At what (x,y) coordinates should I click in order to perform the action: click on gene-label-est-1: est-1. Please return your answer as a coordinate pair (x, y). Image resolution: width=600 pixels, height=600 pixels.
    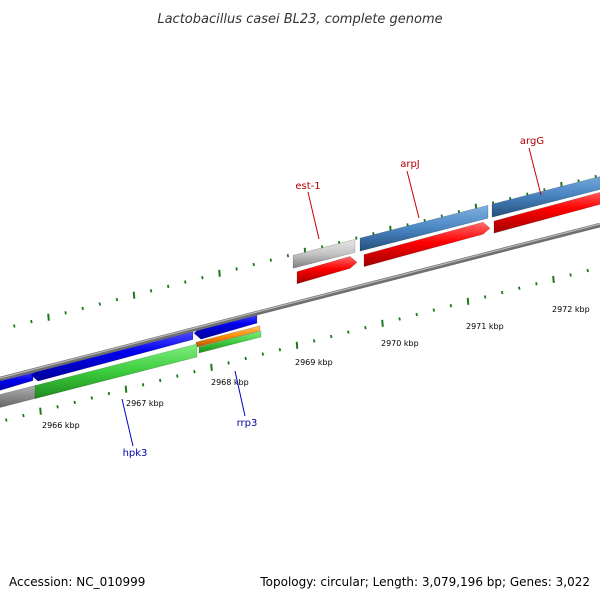
    Looking at the image, I should click on (307, 186).